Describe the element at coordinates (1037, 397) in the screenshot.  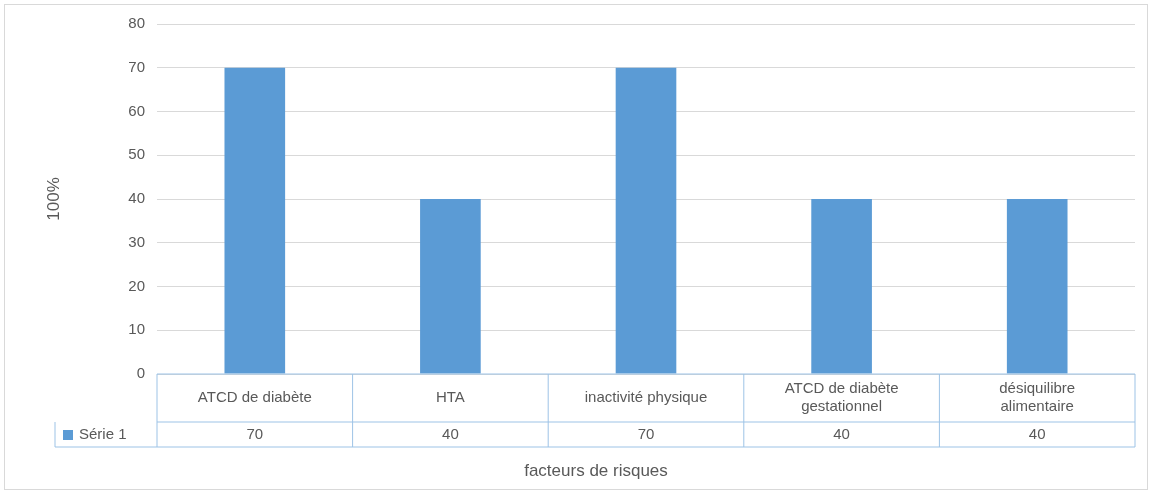
I see `x-tick-label: désiquilibre alimentaire` at that location.